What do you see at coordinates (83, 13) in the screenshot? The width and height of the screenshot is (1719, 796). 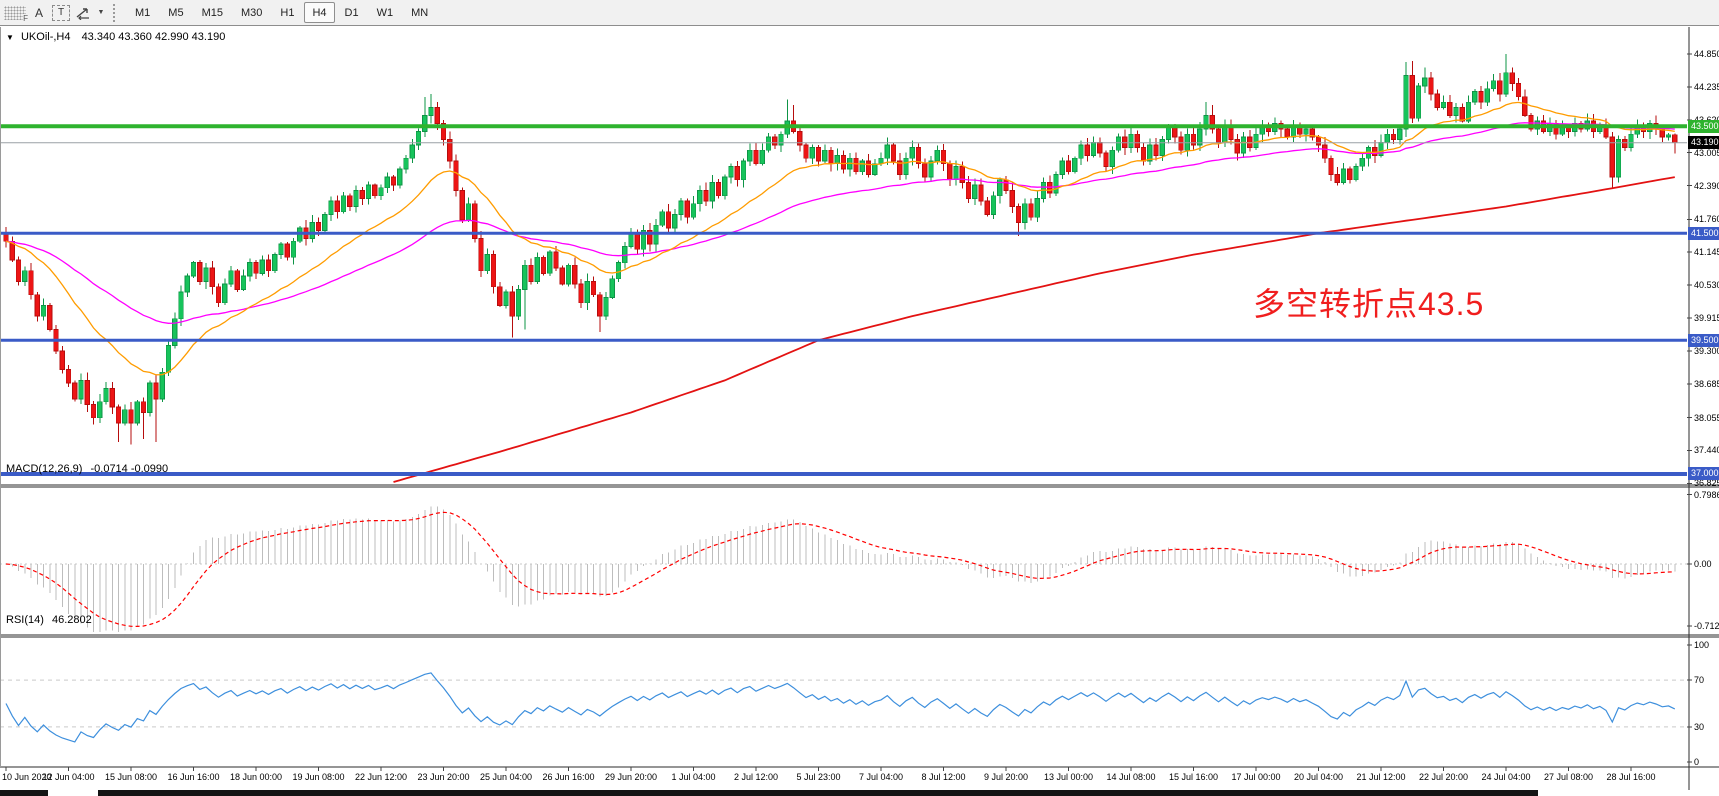 I see `cycle-arrows-icon` at bounding box center [83, 13].